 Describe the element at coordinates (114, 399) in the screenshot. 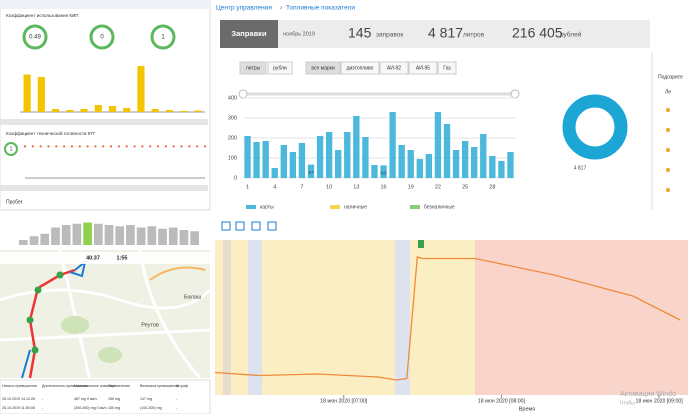

I see `table-cell: 150 mg` at that location.